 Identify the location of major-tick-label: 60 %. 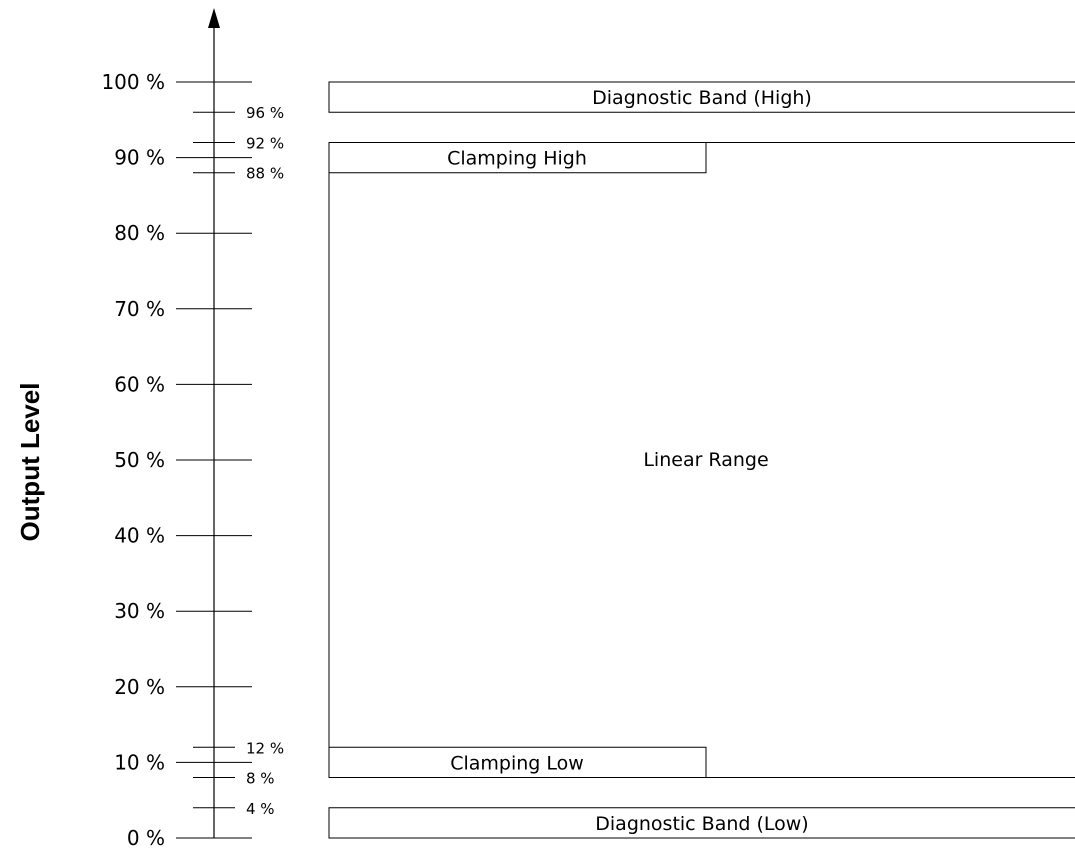
(139, 384).